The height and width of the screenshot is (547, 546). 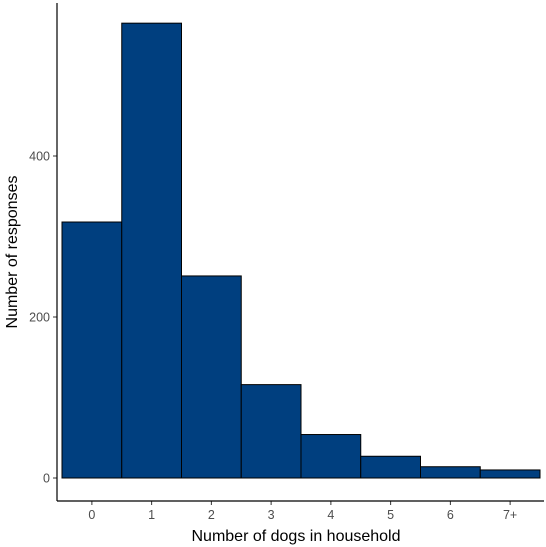 I want to click on x-tick-label: 5, so click(x=390, y=515).